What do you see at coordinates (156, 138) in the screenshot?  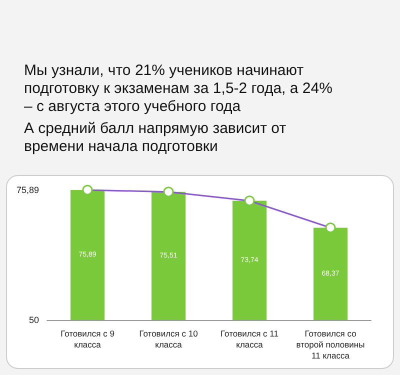 I see `chart-subtitle: А средний балл напрямую зависит от времени начала подготовки` at bounding box center [156, 138].